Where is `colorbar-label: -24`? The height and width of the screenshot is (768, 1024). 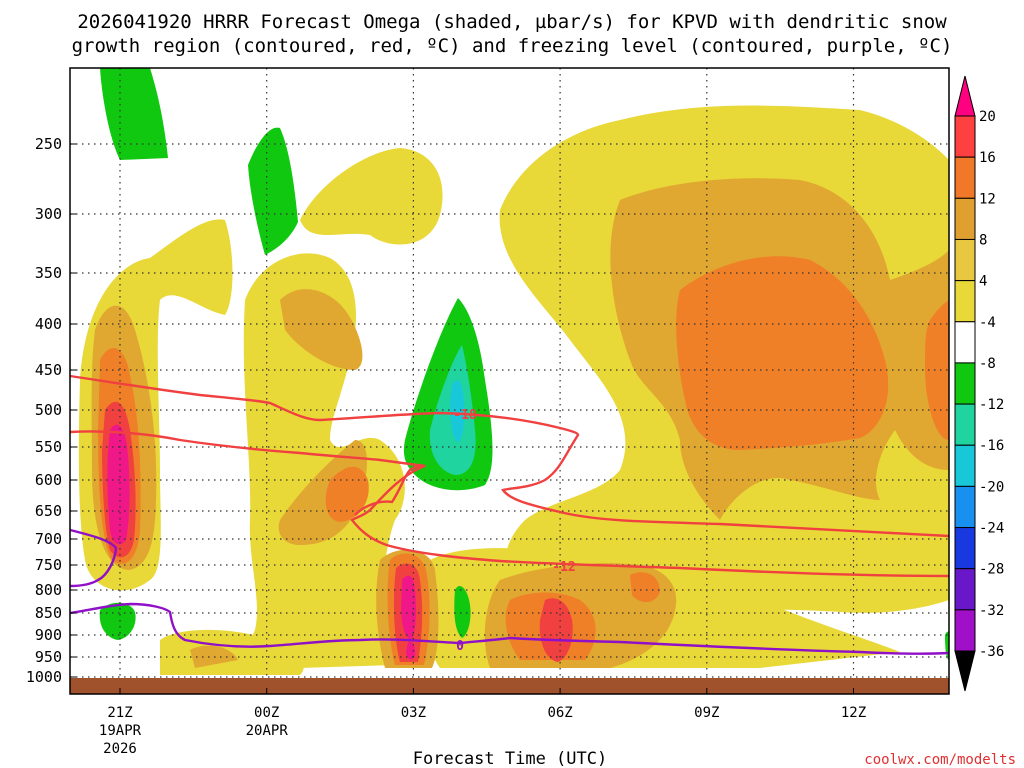
colorbar-label: -24 is located at coordinates (991, 529).